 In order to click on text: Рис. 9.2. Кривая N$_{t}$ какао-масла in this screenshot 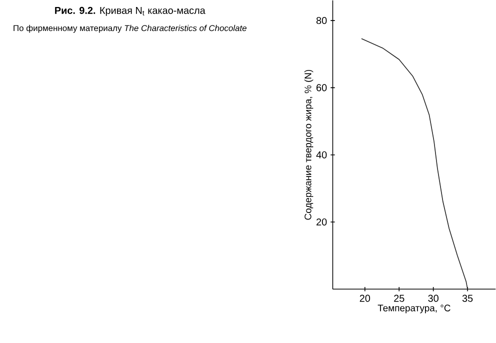, I will do `click(130, 11)`.